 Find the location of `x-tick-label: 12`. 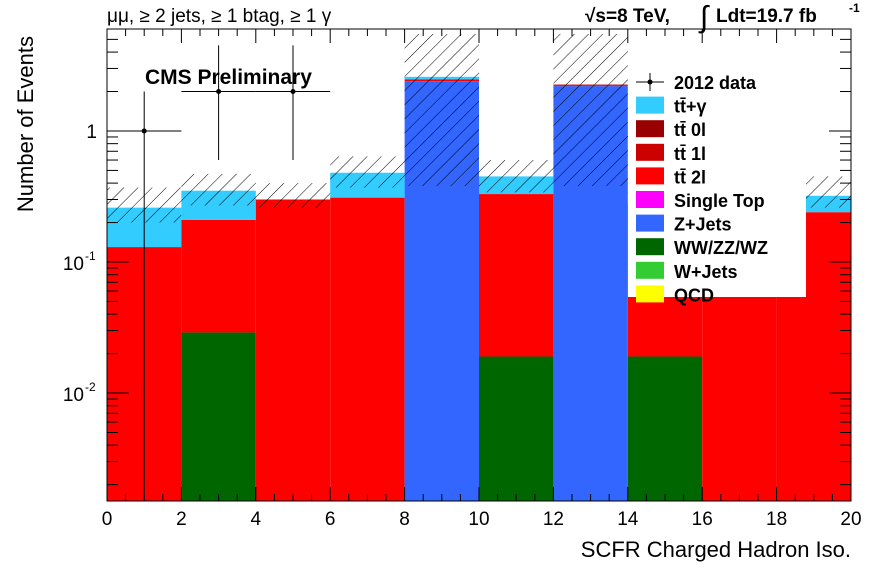

x-tick-label: 12 is located at coordinates (553, 519).